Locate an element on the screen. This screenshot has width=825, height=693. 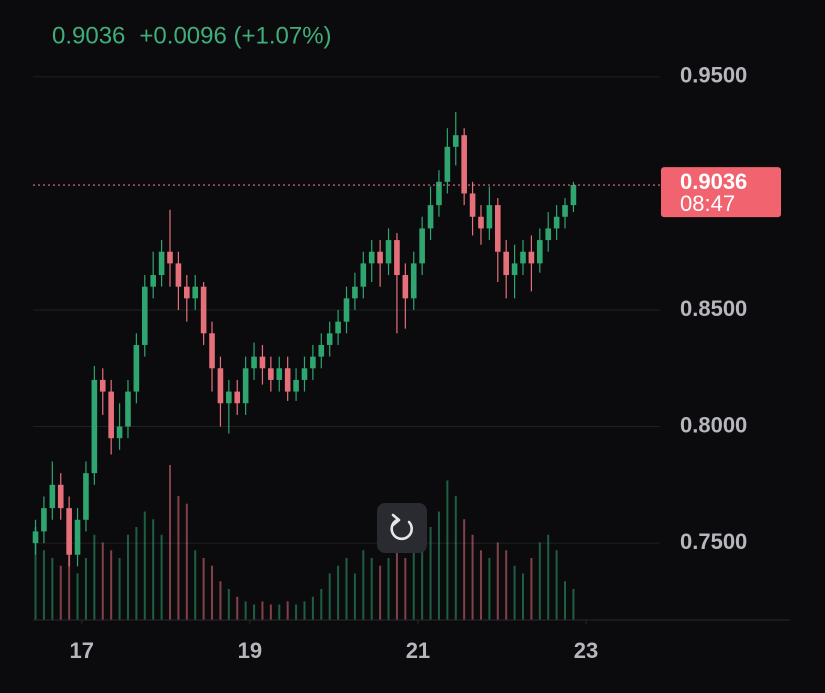
x-tick-label: 21 is located at coordinates (418, 650).